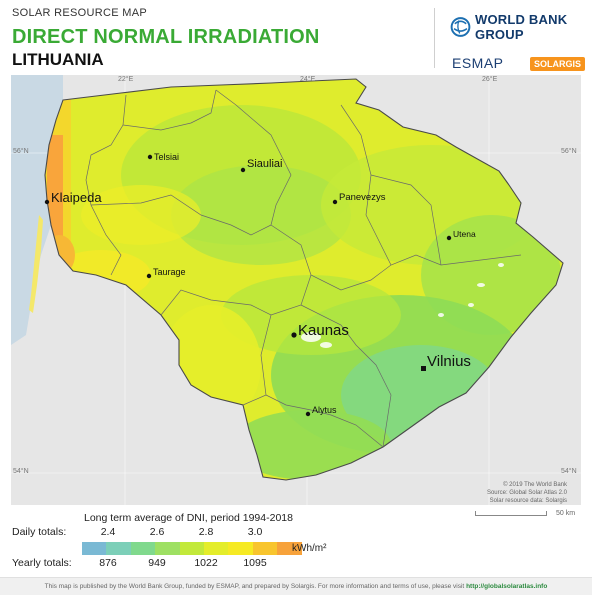 The width and height of the screenshot is (592, 600). Describe the element at coordinates (449, 361) in the screenshot. I see `city-label-vilnius: Vilnius` at that location.